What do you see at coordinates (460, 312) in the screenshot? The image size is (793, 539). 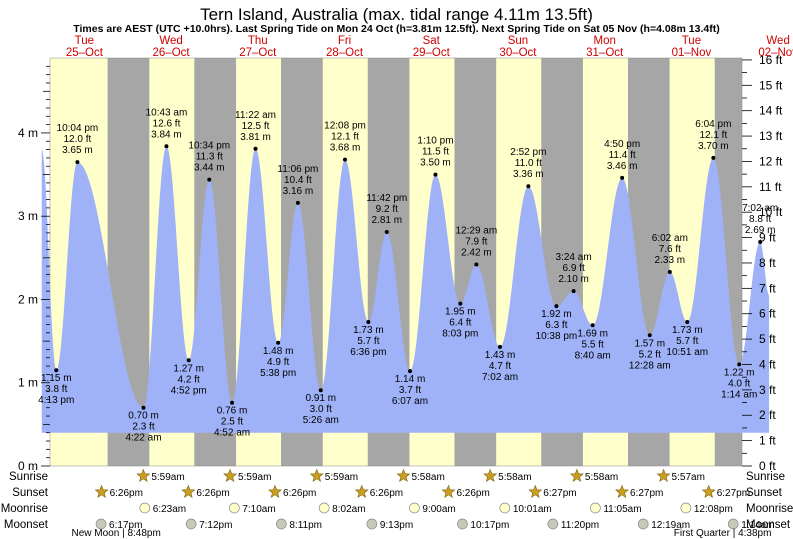 I see `tide-m-label: 1.95 m` at bounding box center [460, 312].